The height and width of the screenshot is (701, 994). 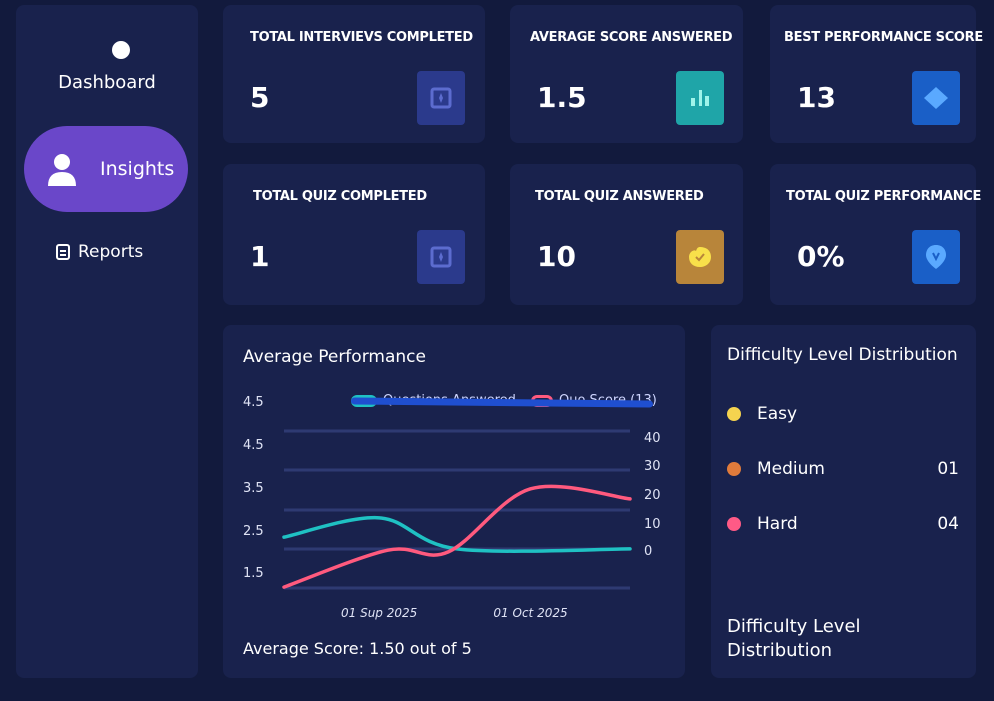 What do you see at coordinates (556, 256) in the screenshot?
I see `stat-value: 10` at bounding box center [556, 256].